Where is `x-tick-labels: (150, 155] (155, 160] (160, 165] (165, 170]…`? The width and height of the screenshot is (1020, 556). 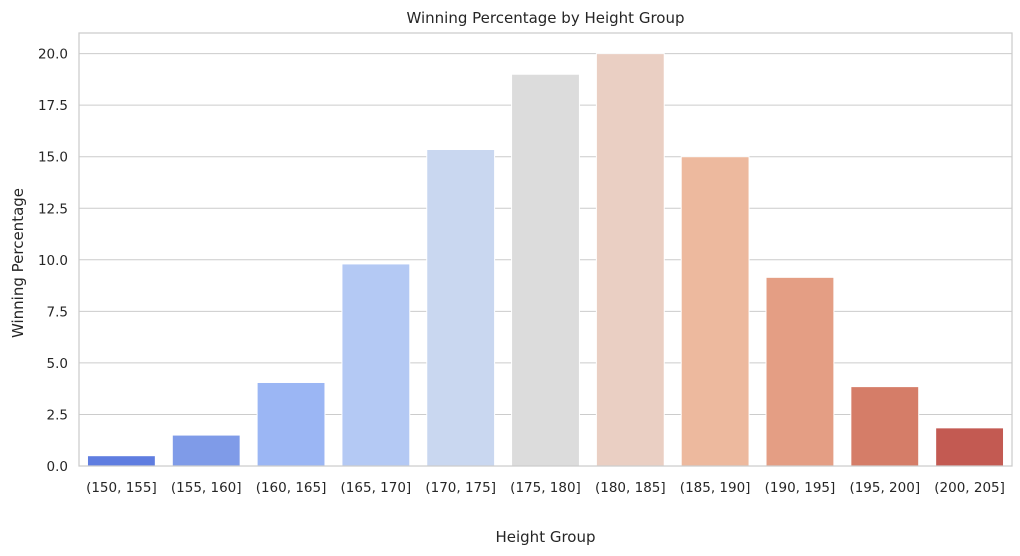
x-tick-labels: (150, 155] (155, 160] (160, 165] (165, 170]… is located at coordinates (545, 488).